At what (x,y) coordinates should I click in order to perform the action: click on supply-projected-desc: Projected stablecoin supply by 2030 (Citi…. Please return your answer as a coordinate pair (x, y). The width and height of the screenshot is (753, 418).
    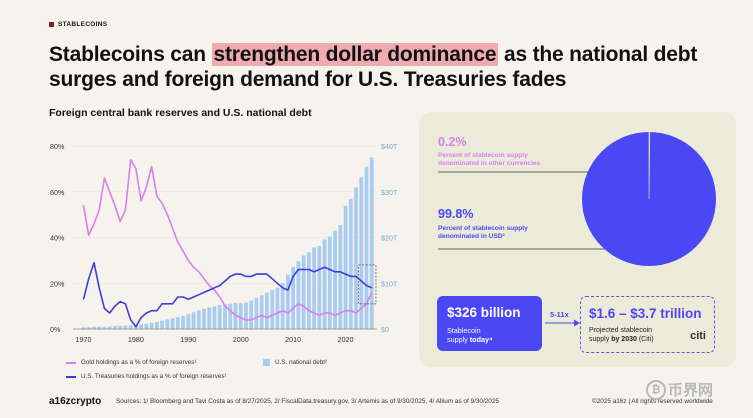
    Looking at the image, I should click on (621, 335).